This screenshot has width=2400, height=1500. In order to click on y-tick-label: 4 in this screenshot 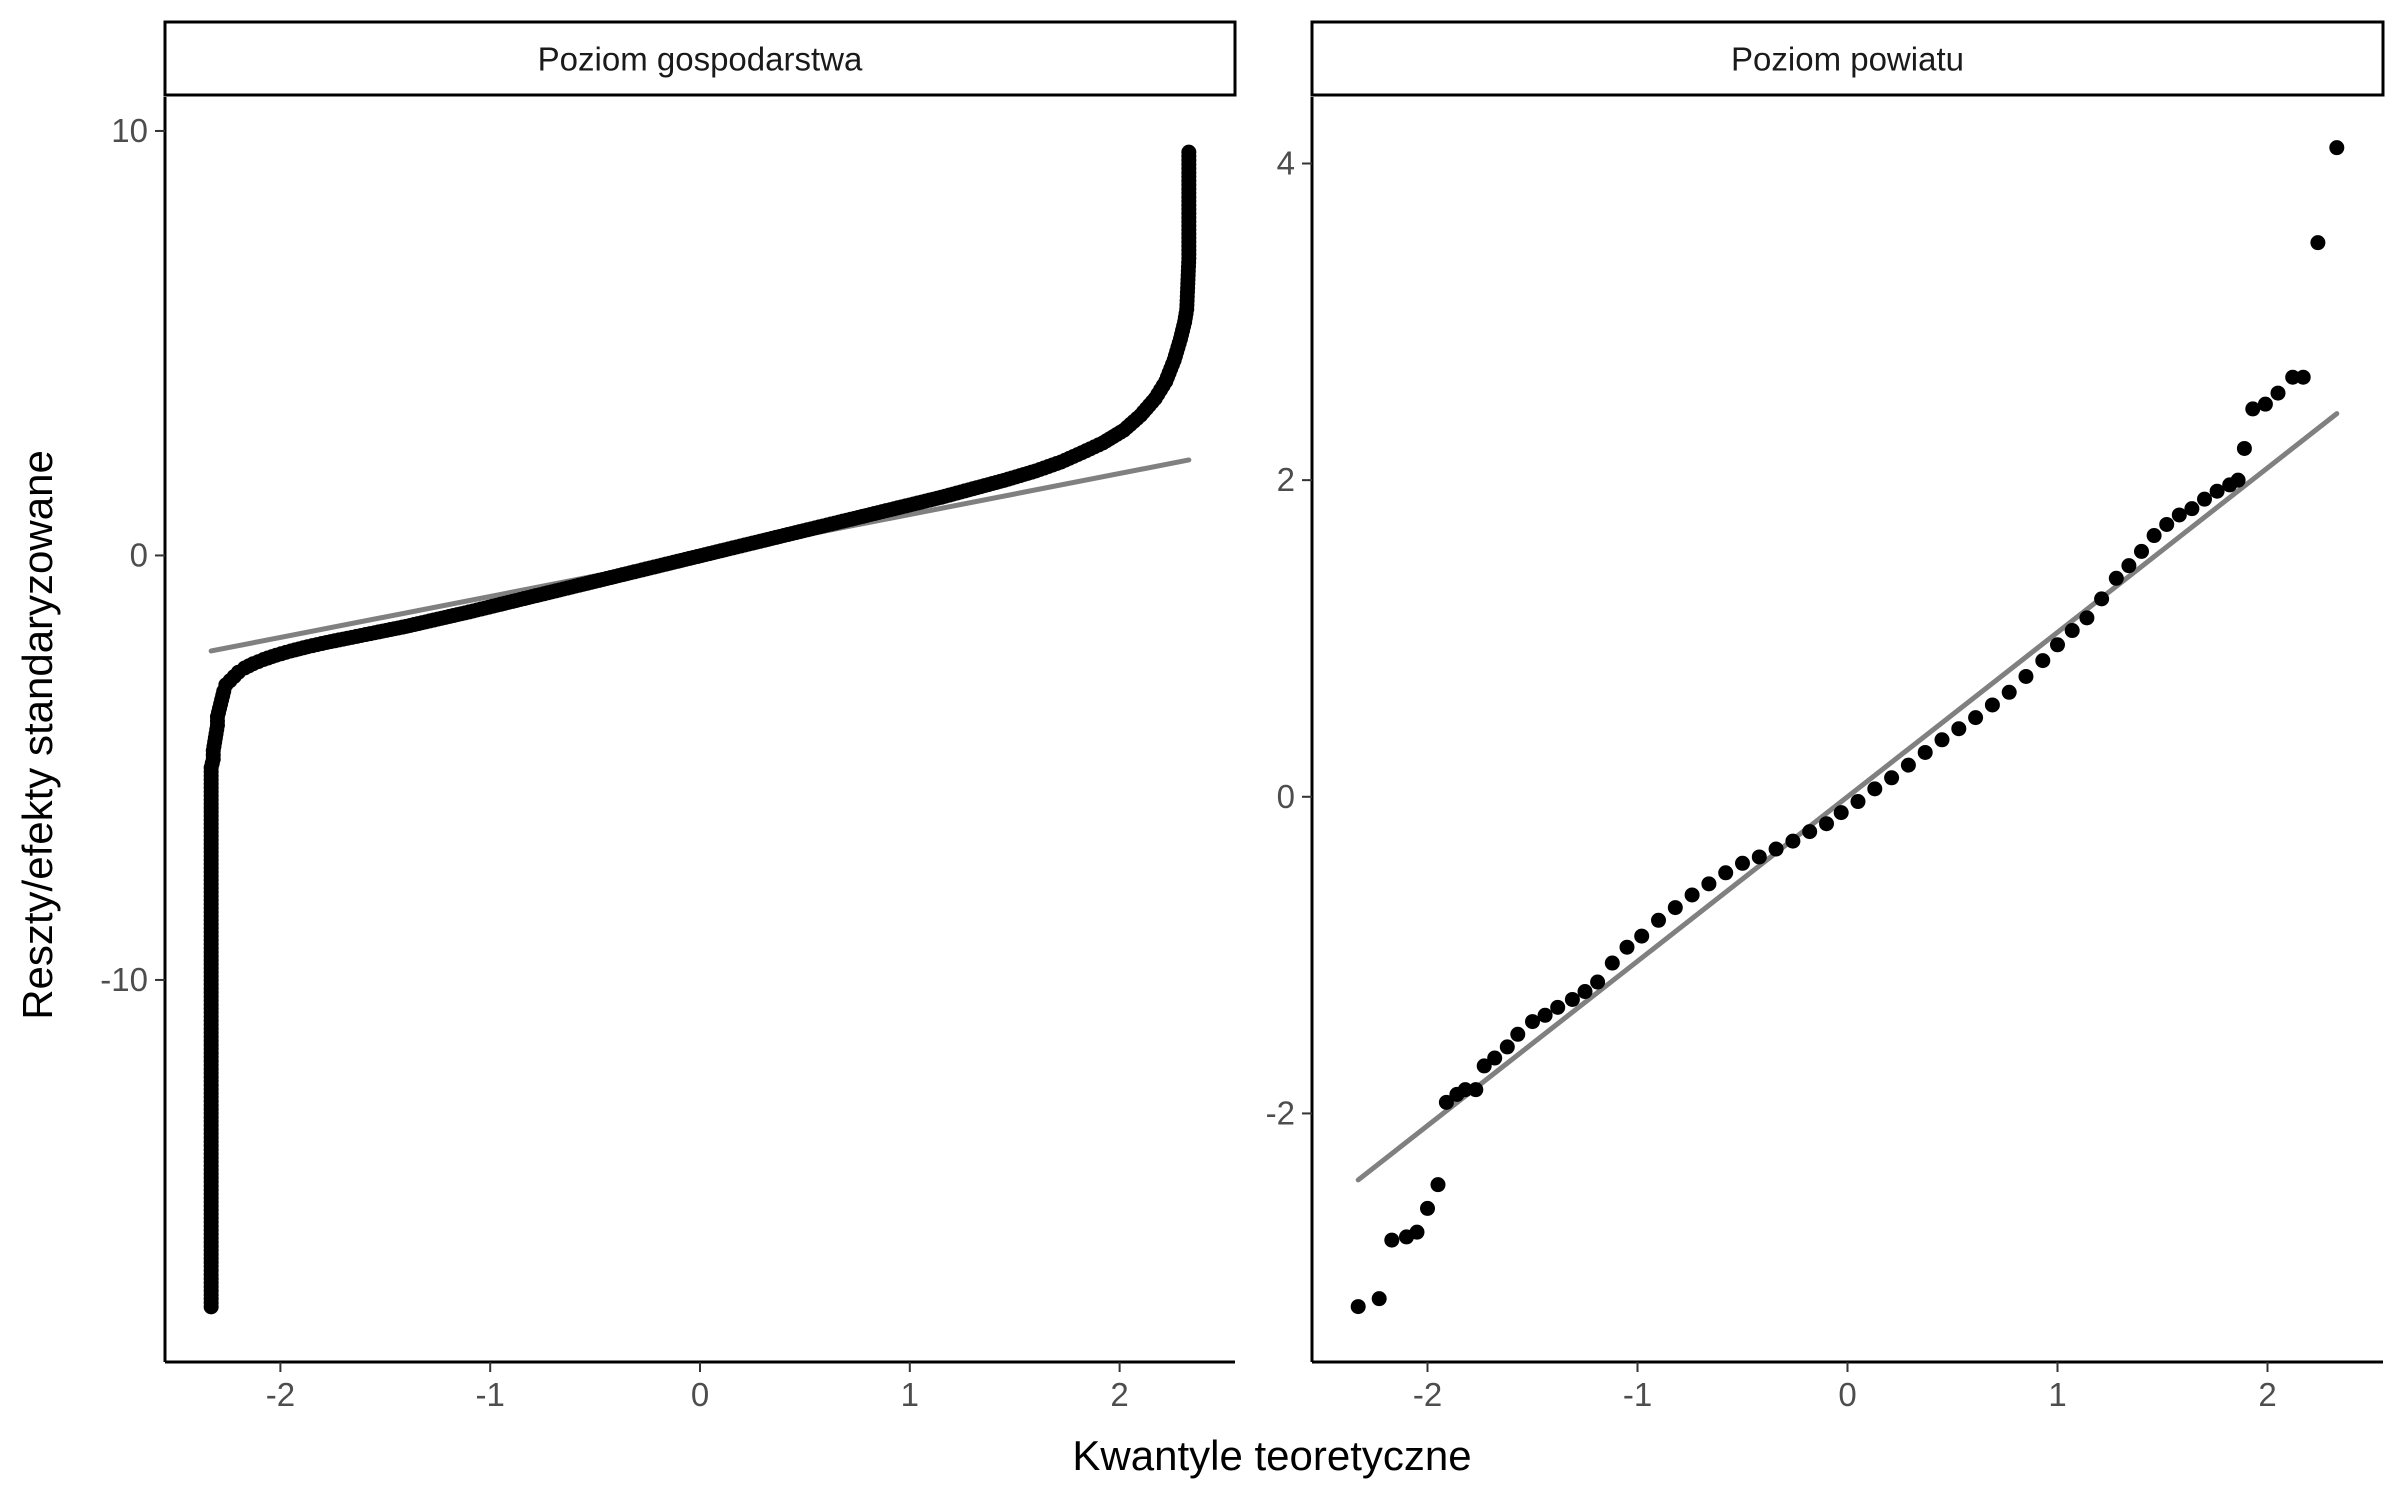, I will do `click(1286, 162)`.